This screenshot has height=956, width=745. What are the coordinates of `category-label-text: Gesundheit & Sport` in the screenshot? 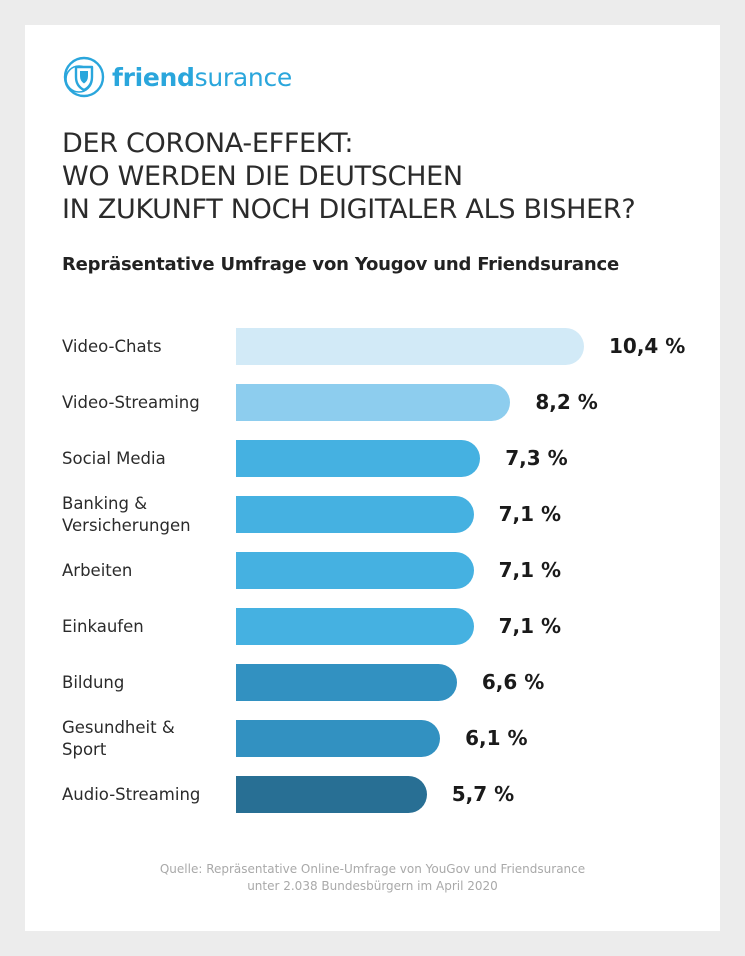 It's located at (118, 739).